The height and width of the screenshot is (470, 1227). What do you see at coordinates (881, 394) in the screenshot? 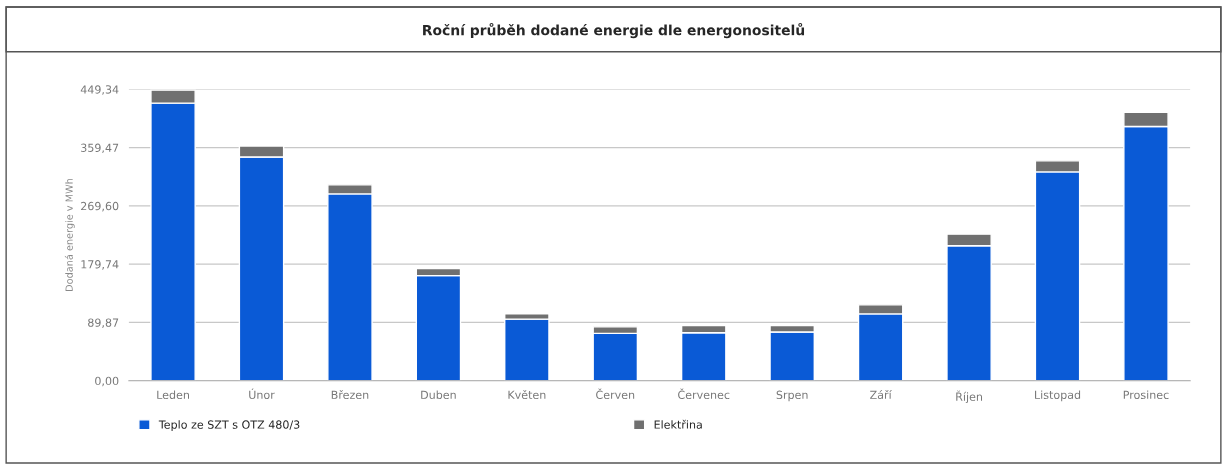
I see `x-tick-label: Září` at bounding box center [881, 394].